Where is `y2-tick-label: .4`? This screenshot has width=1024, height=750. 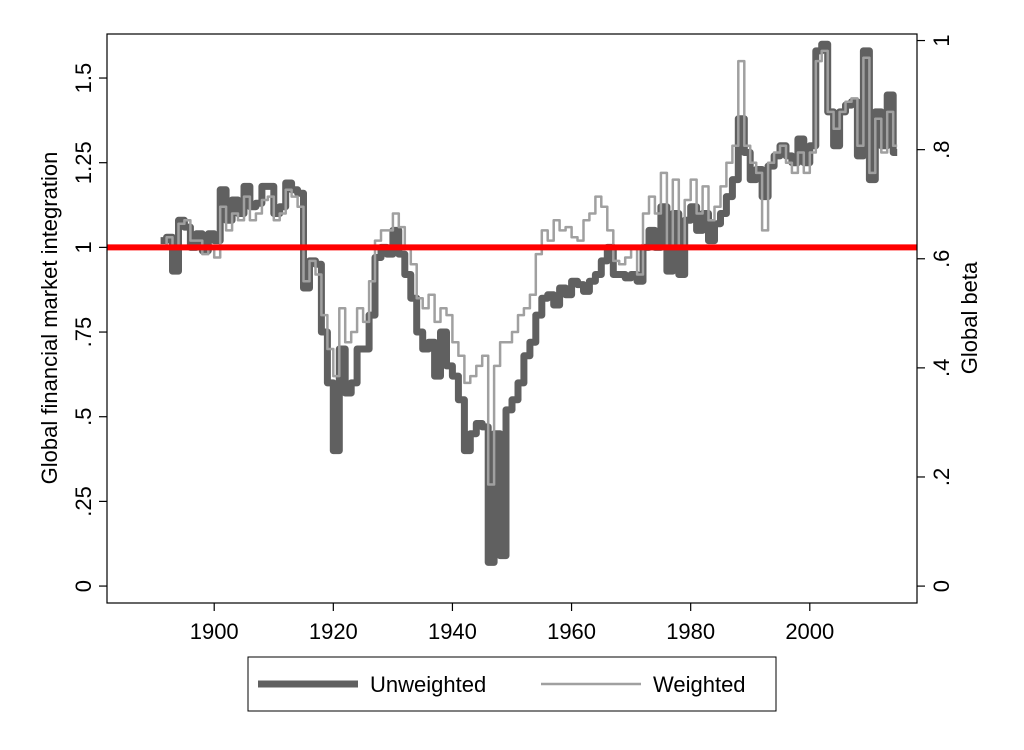 y2-tick-label: .4 is located at coordinates (941, 368).